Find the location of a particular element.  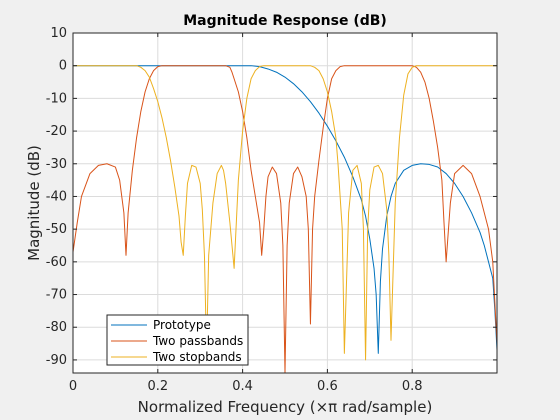

y-tick-label: -20 is located at coordinates (56, 131).